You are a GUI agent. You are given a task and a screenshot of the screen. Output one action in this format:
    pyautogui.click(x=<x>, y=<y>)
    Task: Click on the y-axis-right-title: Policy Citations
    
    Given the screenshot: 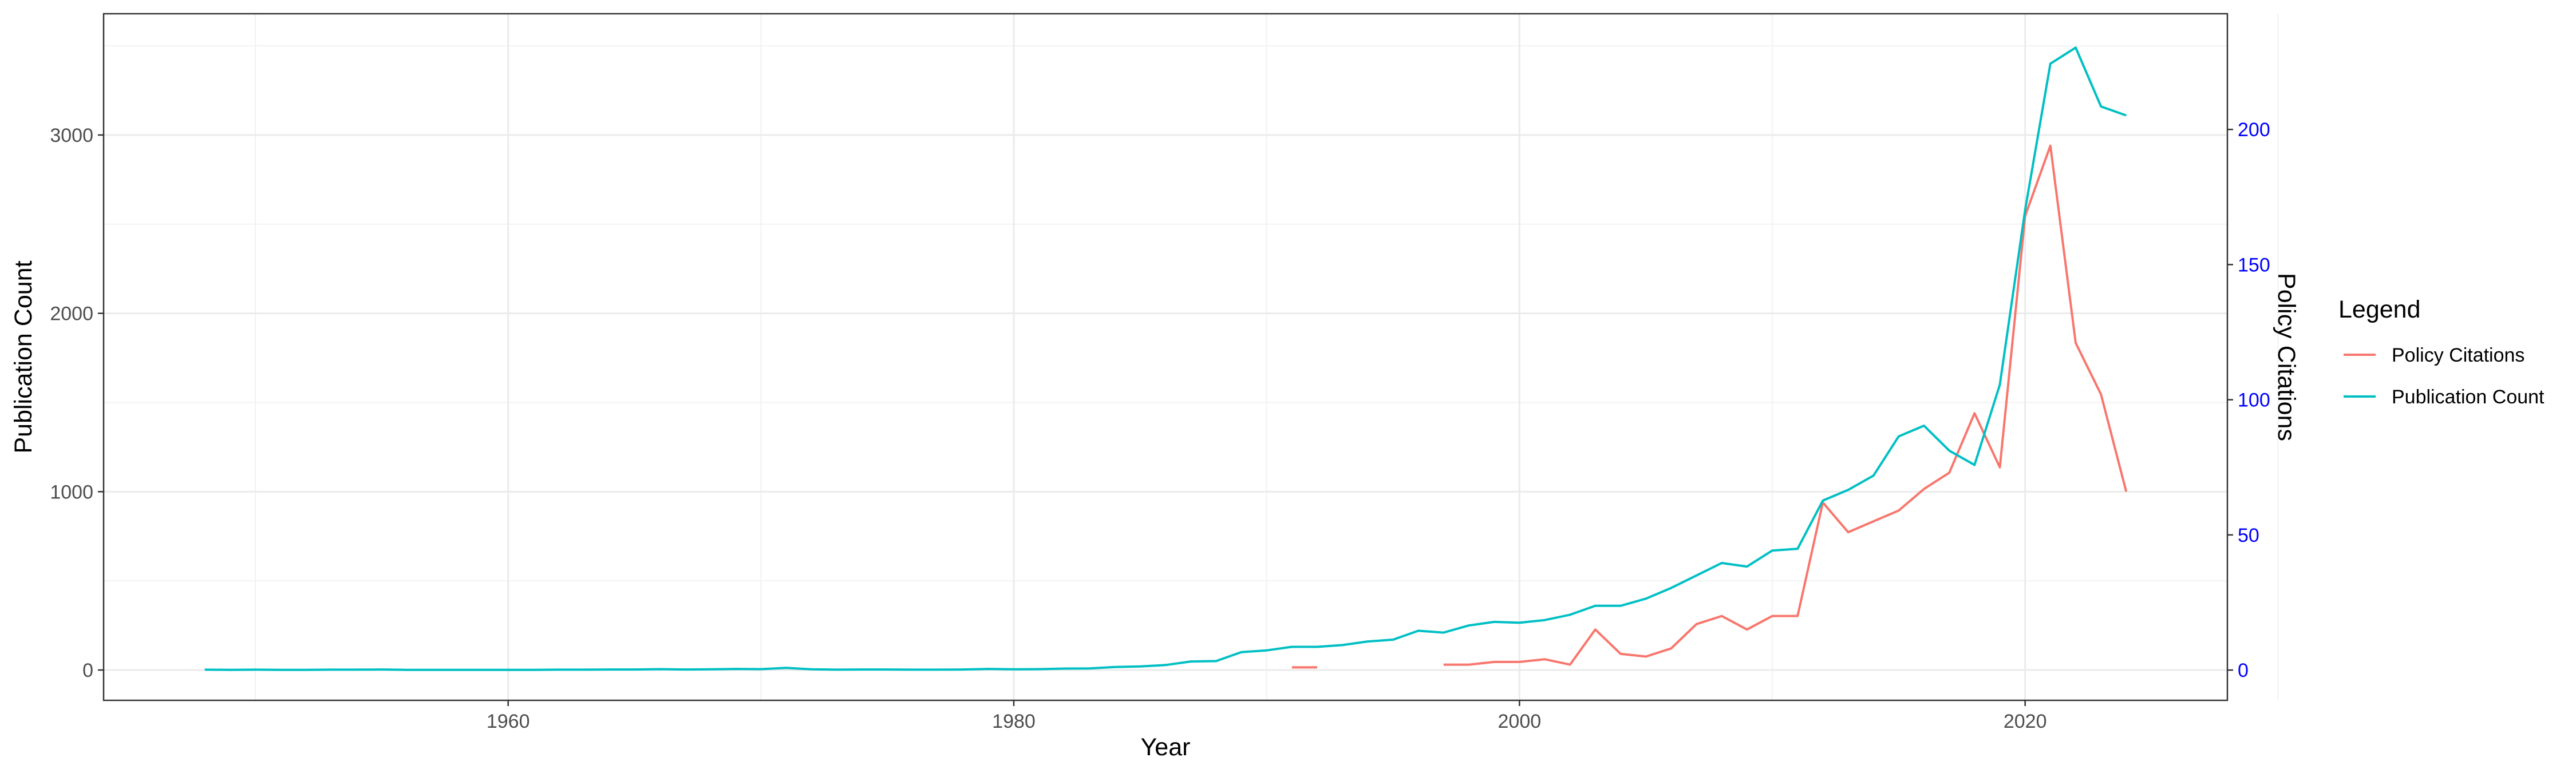 What is the action you would take?
    pyautogui.click(x=2286, y=357)
    